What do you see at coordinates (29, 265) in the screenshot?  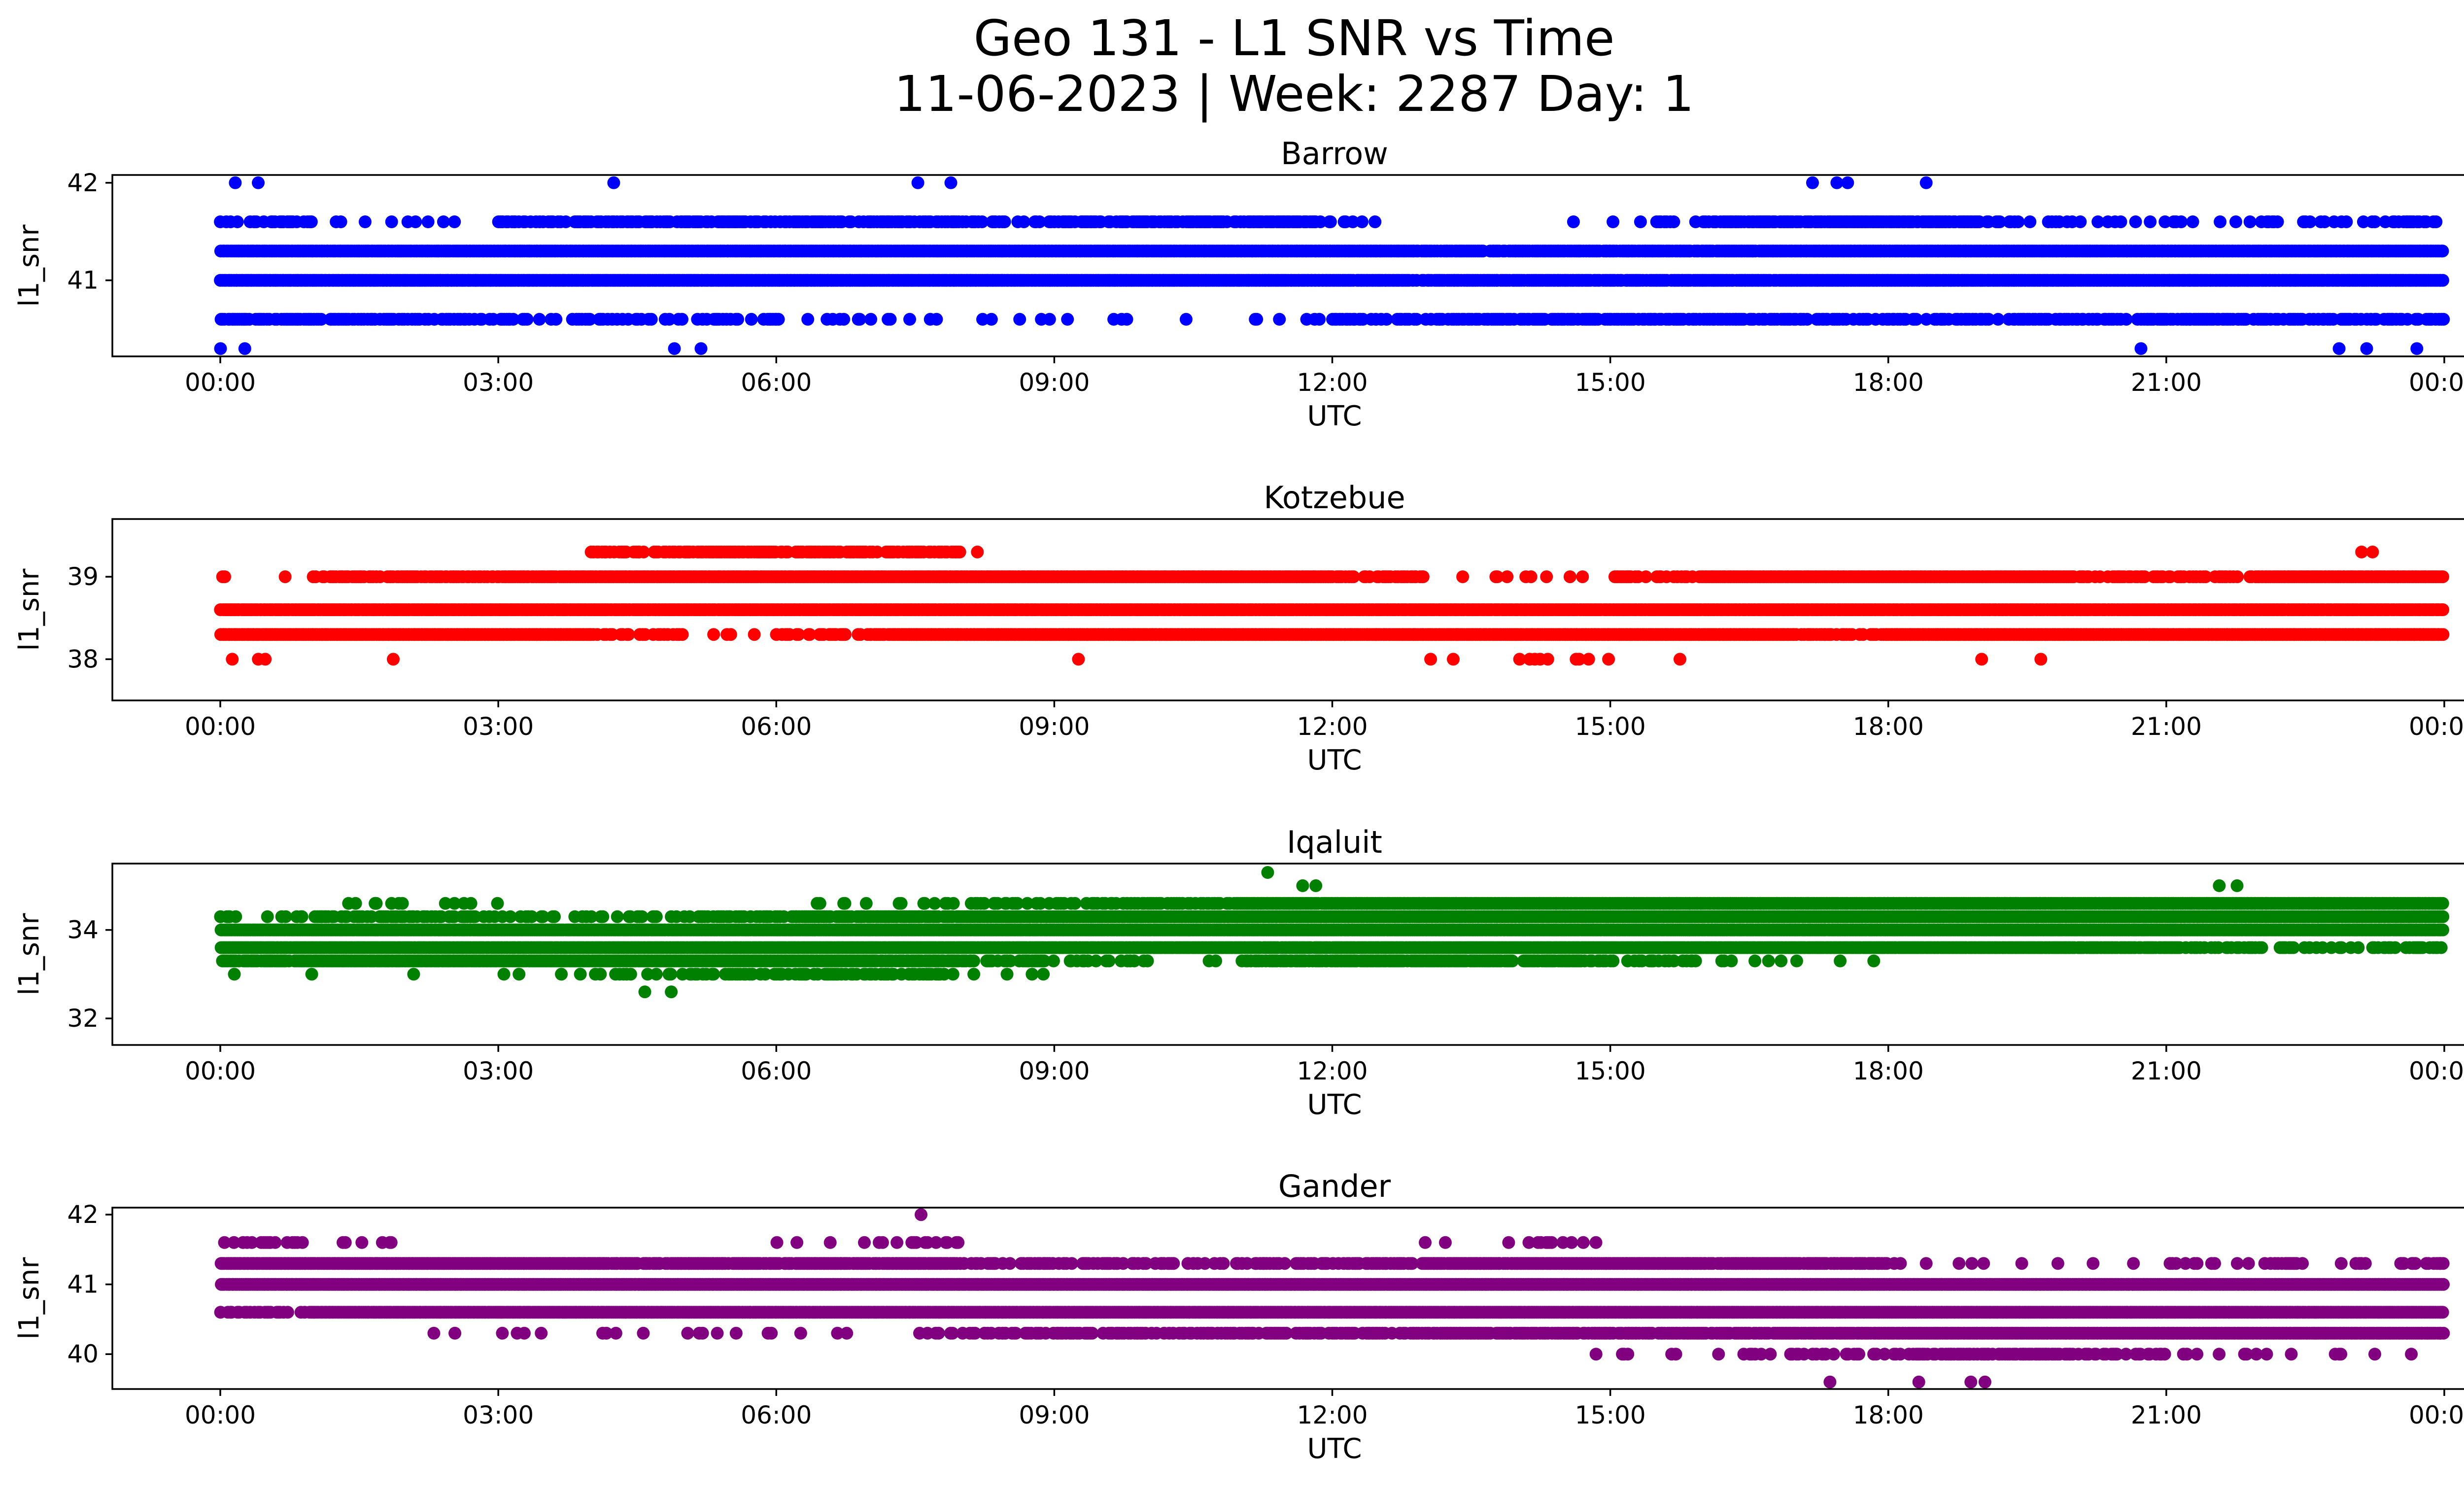 I see `y-axis-label: l1_snr` at bounding box center [29, 265].